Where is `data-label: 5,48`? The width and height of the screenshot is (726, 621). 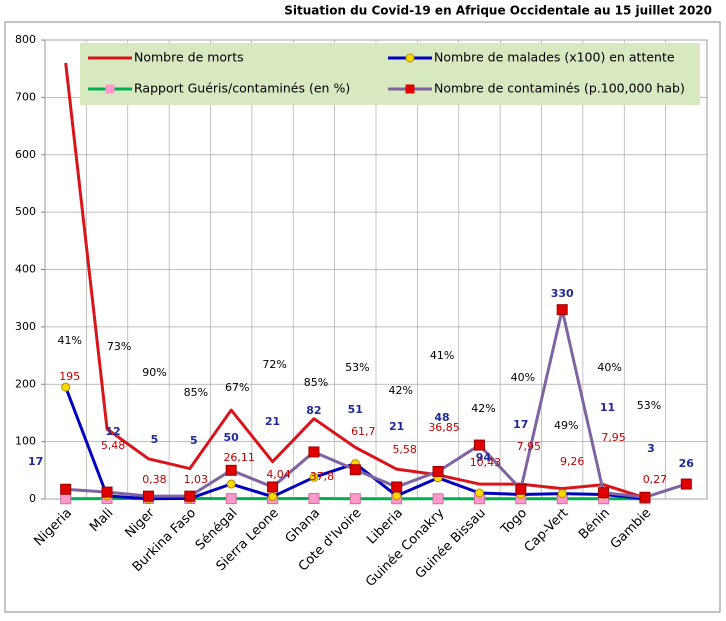 data-label: 5,48 is located at coordinates (113, 445).